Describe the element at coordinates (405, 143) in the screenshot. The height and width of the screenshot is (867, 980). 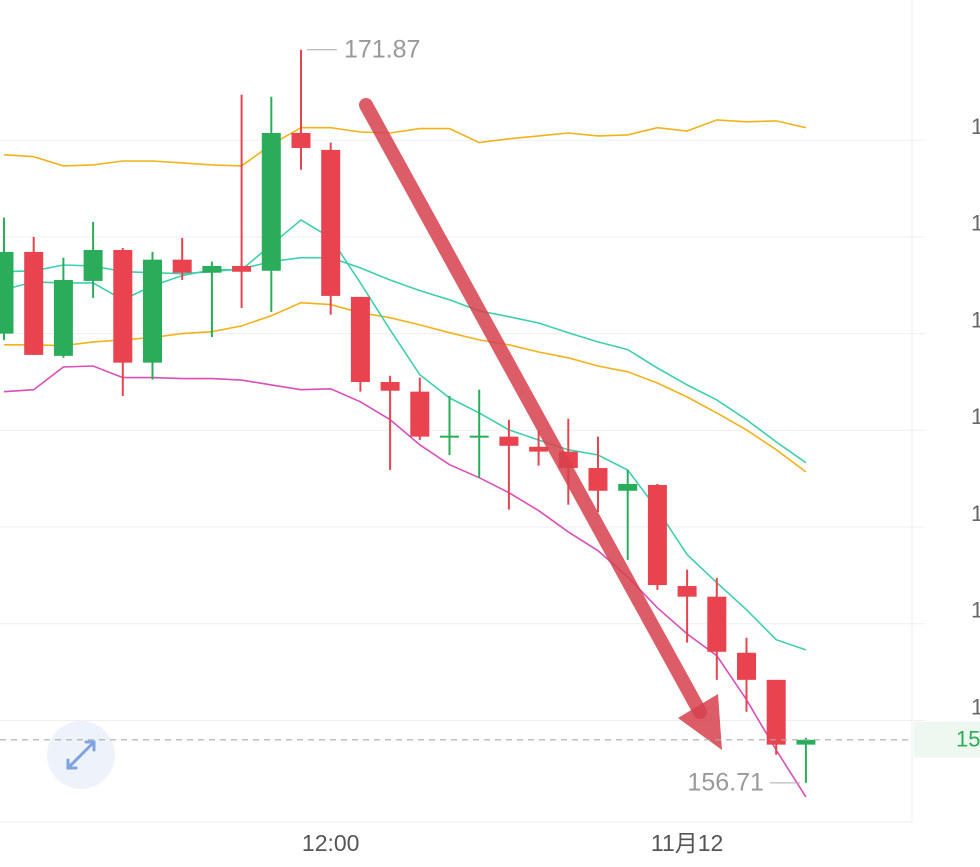
I see `indicator-line` at that location.